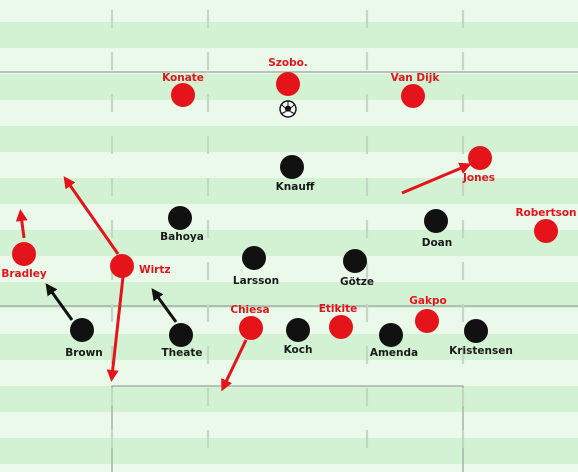 The image size is (578, 472). I want to click on player-label: Konate, so click(183, 78).